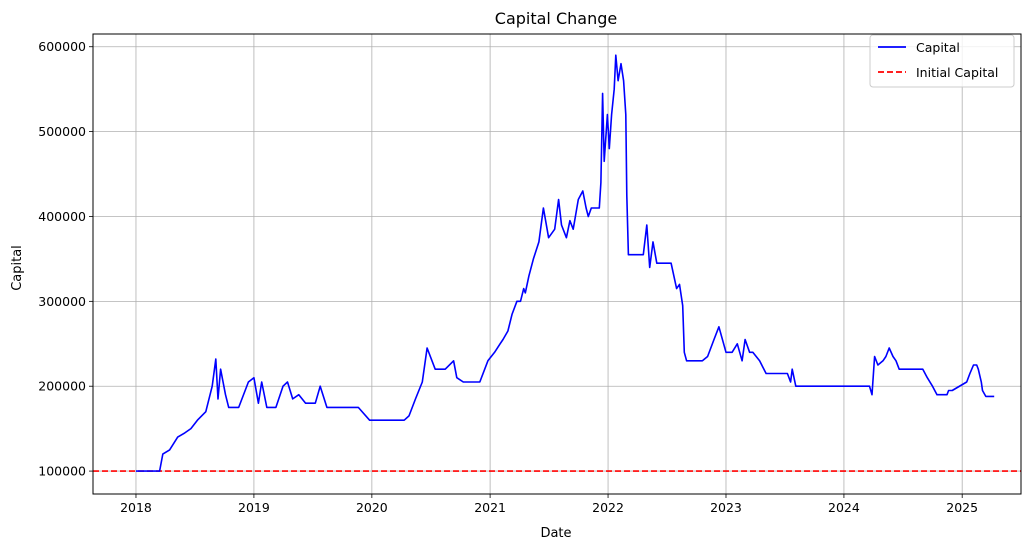 This screenshot has height=547, width=1031. I want to click on y-tick-label: 300000, so click(62, 301).